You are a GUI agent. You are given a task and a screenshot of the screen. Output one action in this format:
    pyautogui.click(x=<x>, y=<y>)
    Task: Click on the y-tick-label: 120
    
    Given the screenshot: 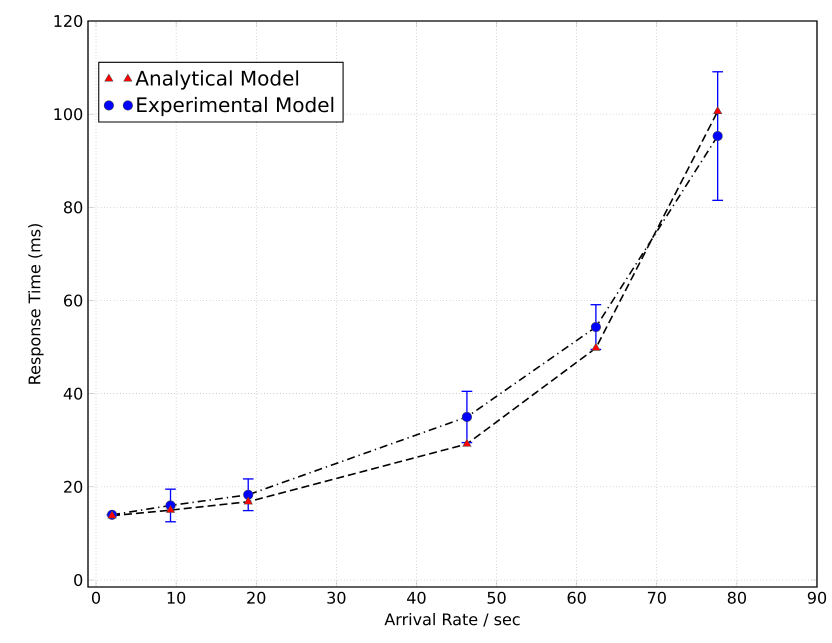 What is the action you would take?
    pyautogui.click(x=68, y=21)
    